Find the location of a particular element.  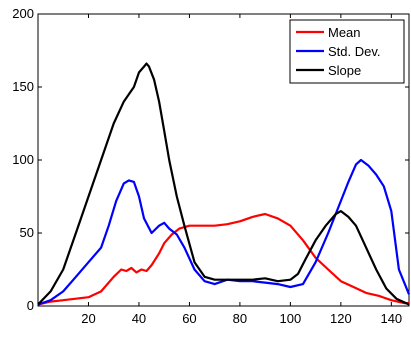

x-tick-label: 100 is located at coordinates (291, 318).